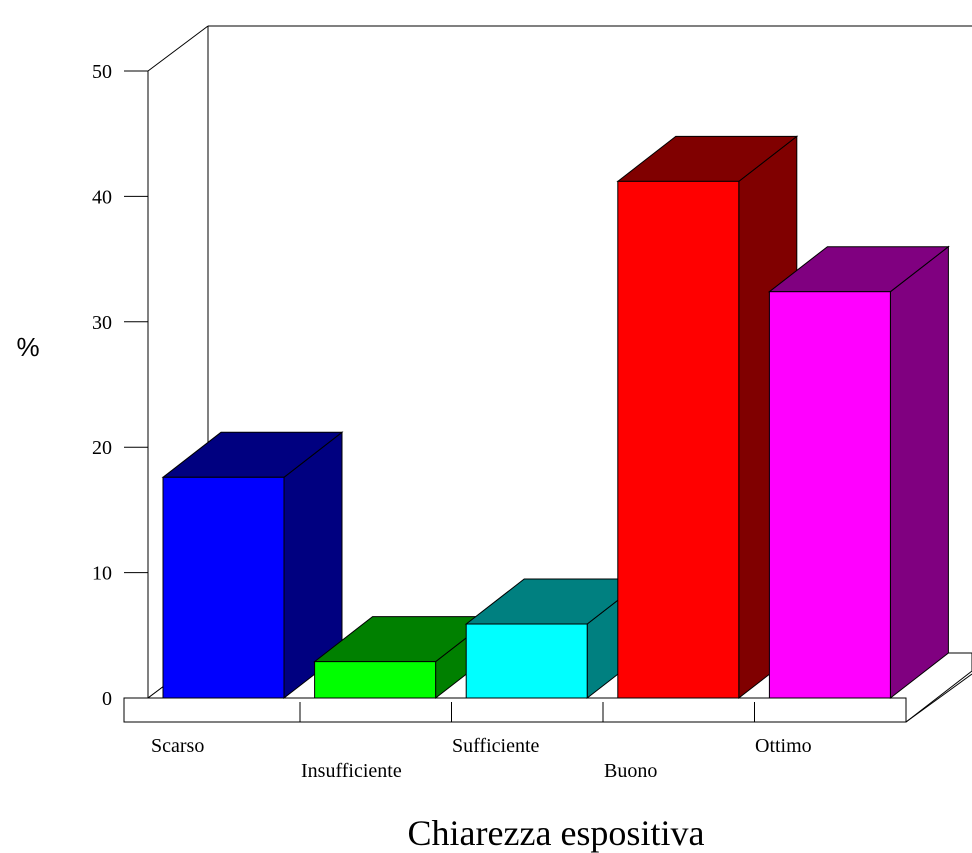 The height and width of the screenshot is (853, 972). I want to click on y-axis-ticks: 0 10 20 30 40 50, so click(120, 385).